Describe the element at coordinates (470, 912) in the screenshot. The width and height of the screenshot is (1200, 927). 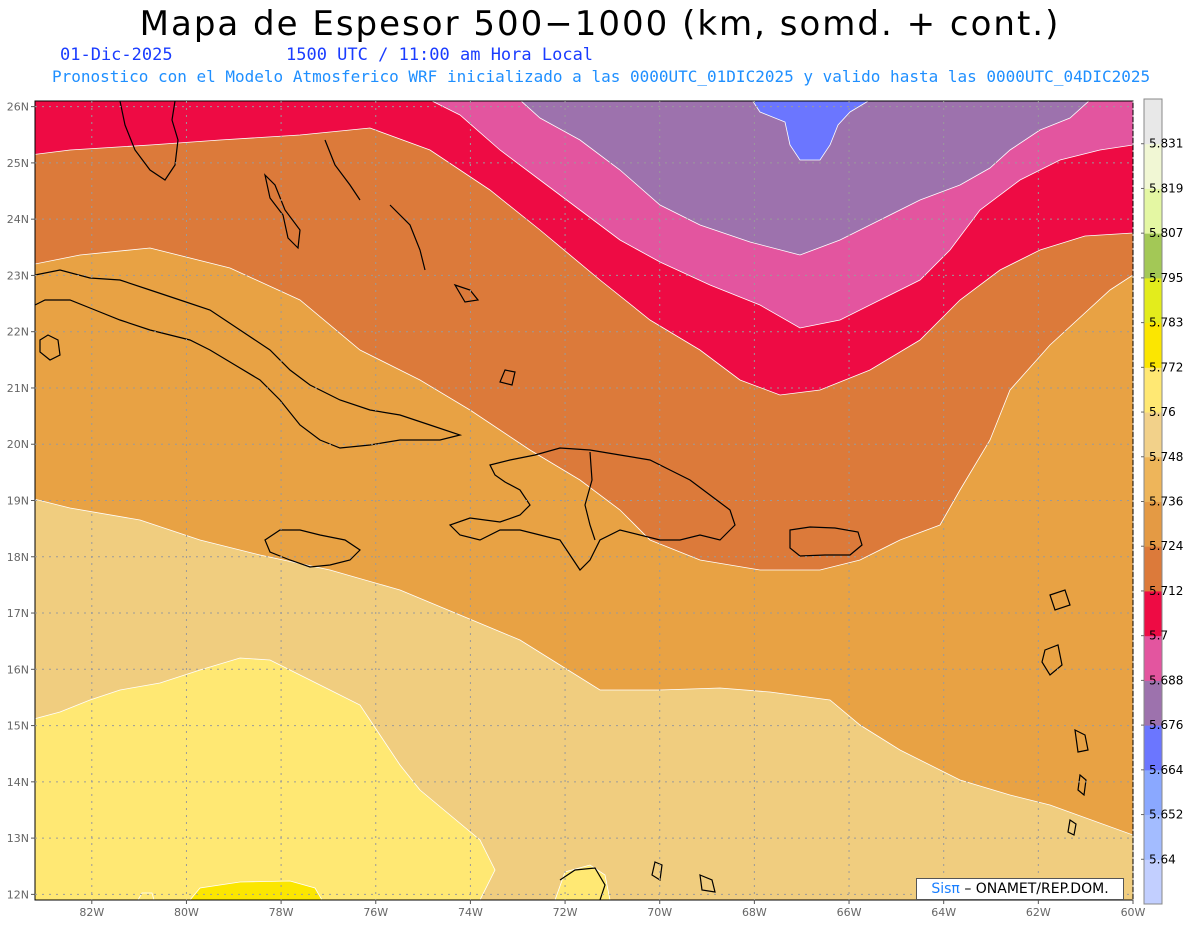
I see `lon-tick-label: 74W` at that location.